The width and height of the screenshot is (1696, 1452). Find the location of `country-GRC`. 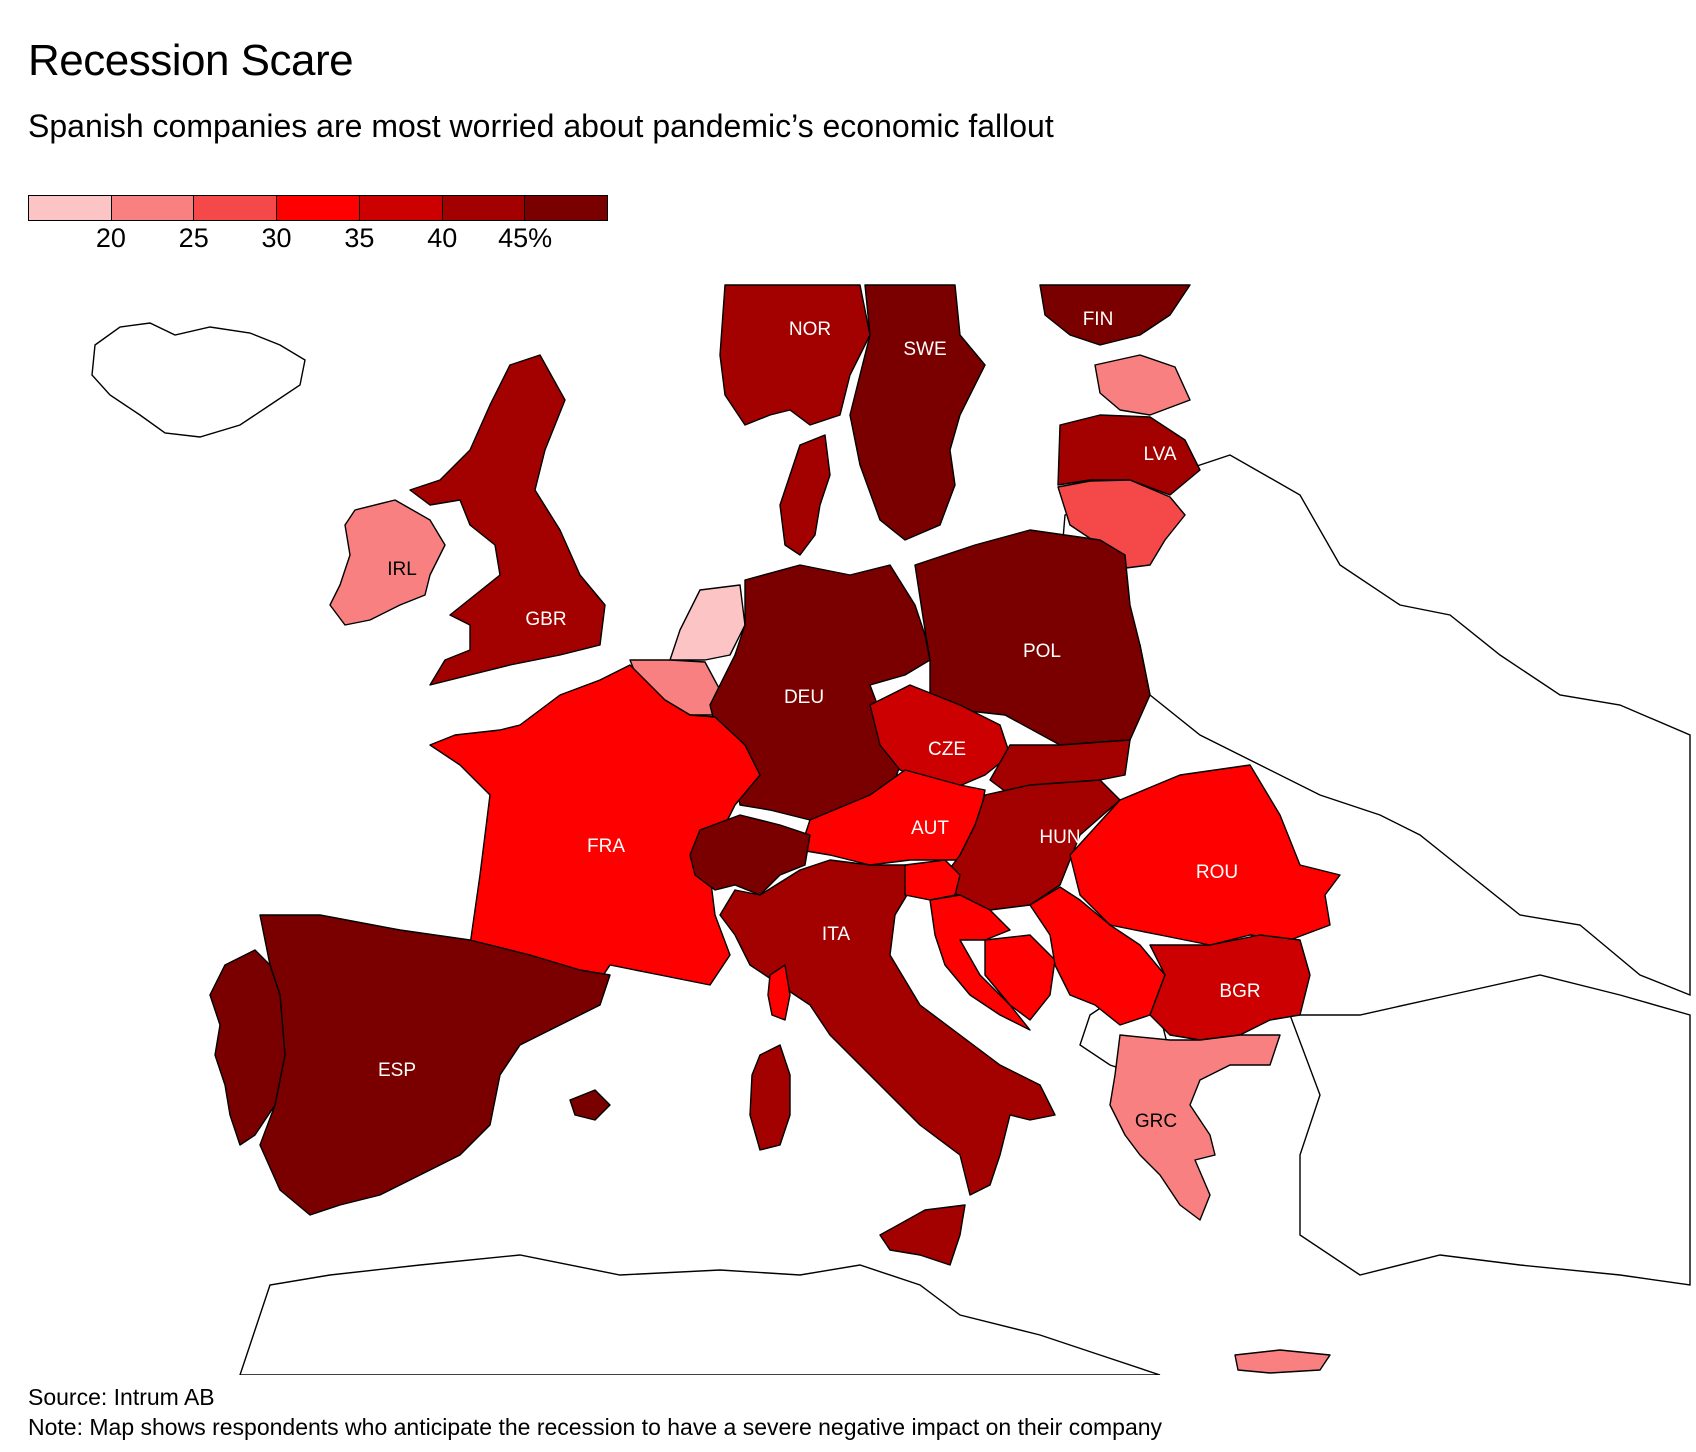

country-GRC is located at coordinates (1195, 1127).